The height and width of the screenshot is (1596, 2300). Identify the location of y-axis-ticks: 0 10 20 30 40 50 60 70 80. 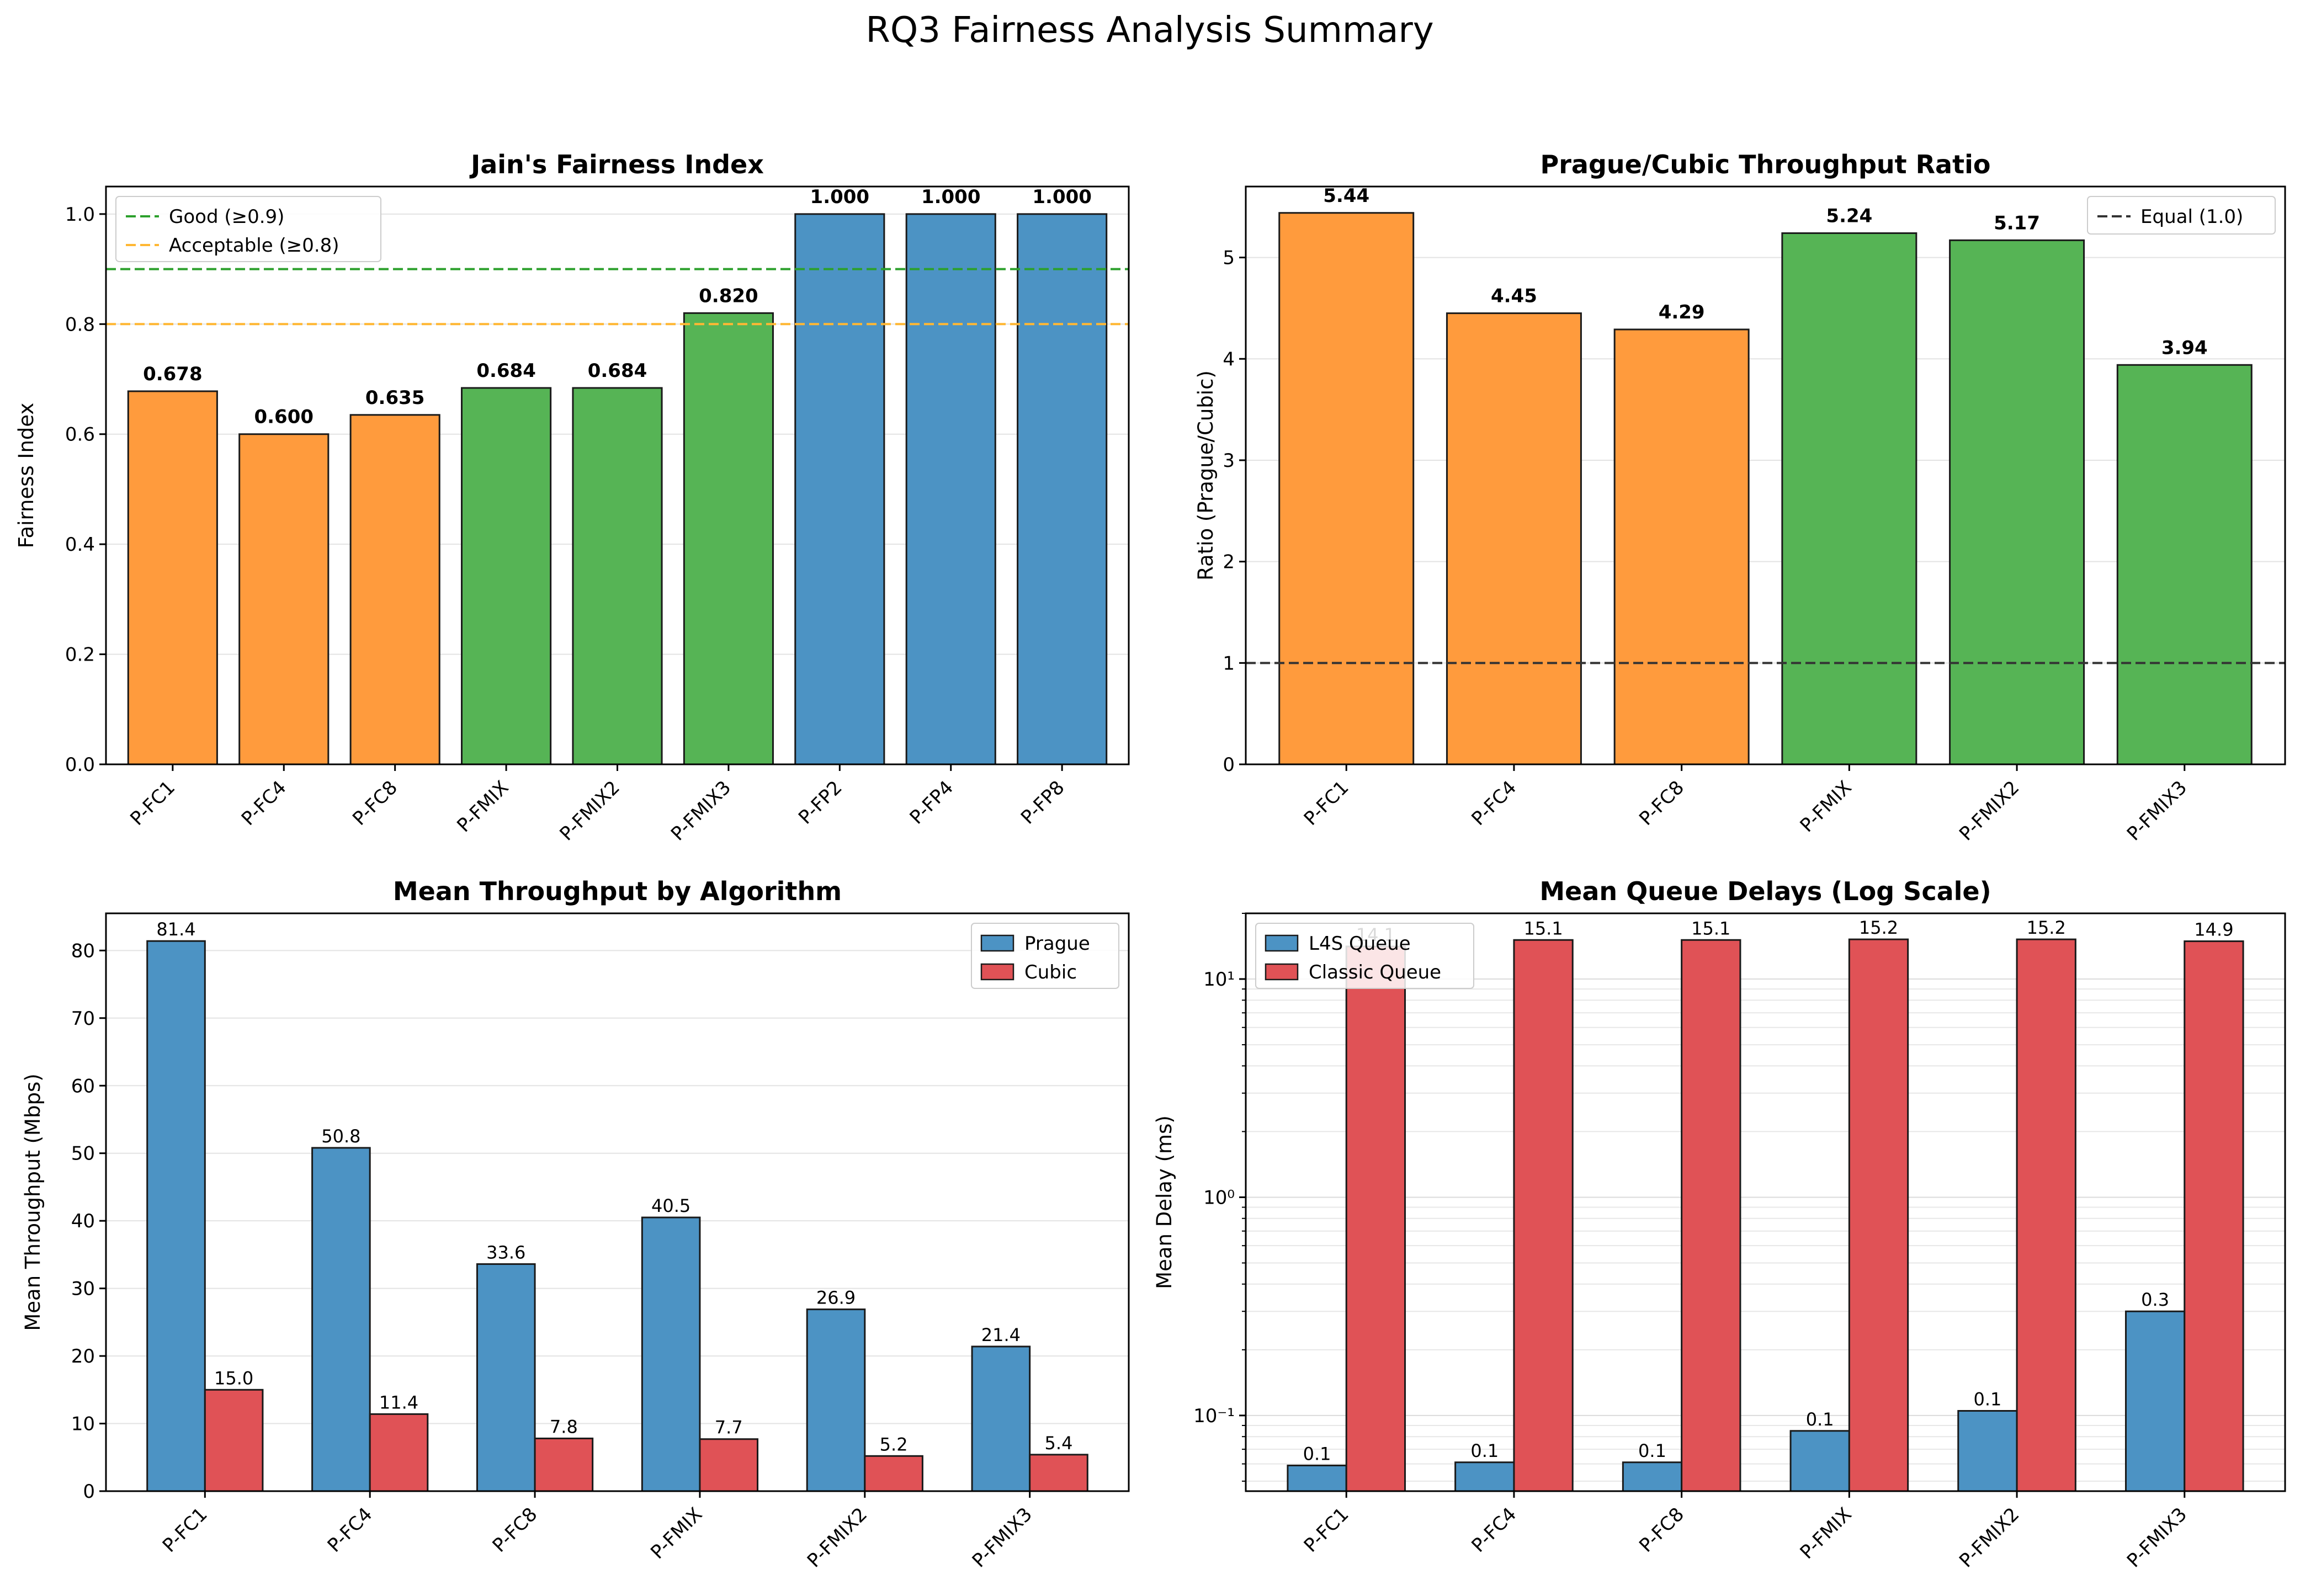
(88, 1222).